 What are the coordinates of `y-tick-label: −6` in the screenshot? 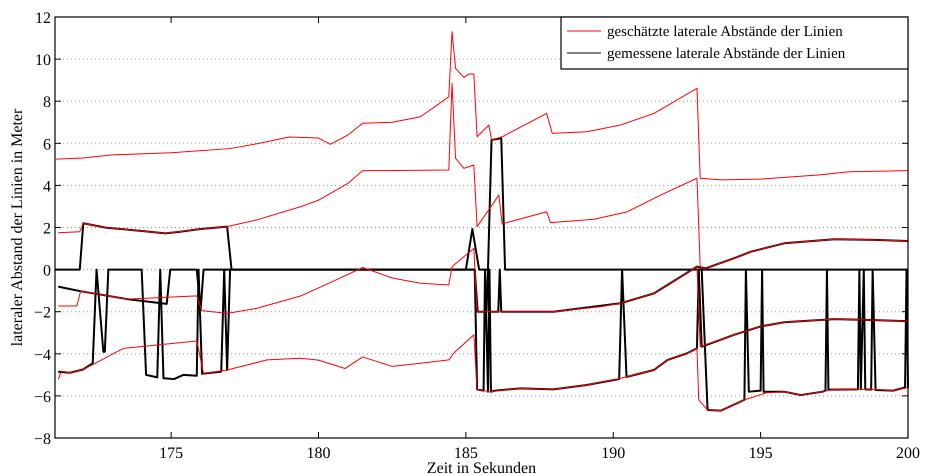 It's located at (42, 397).